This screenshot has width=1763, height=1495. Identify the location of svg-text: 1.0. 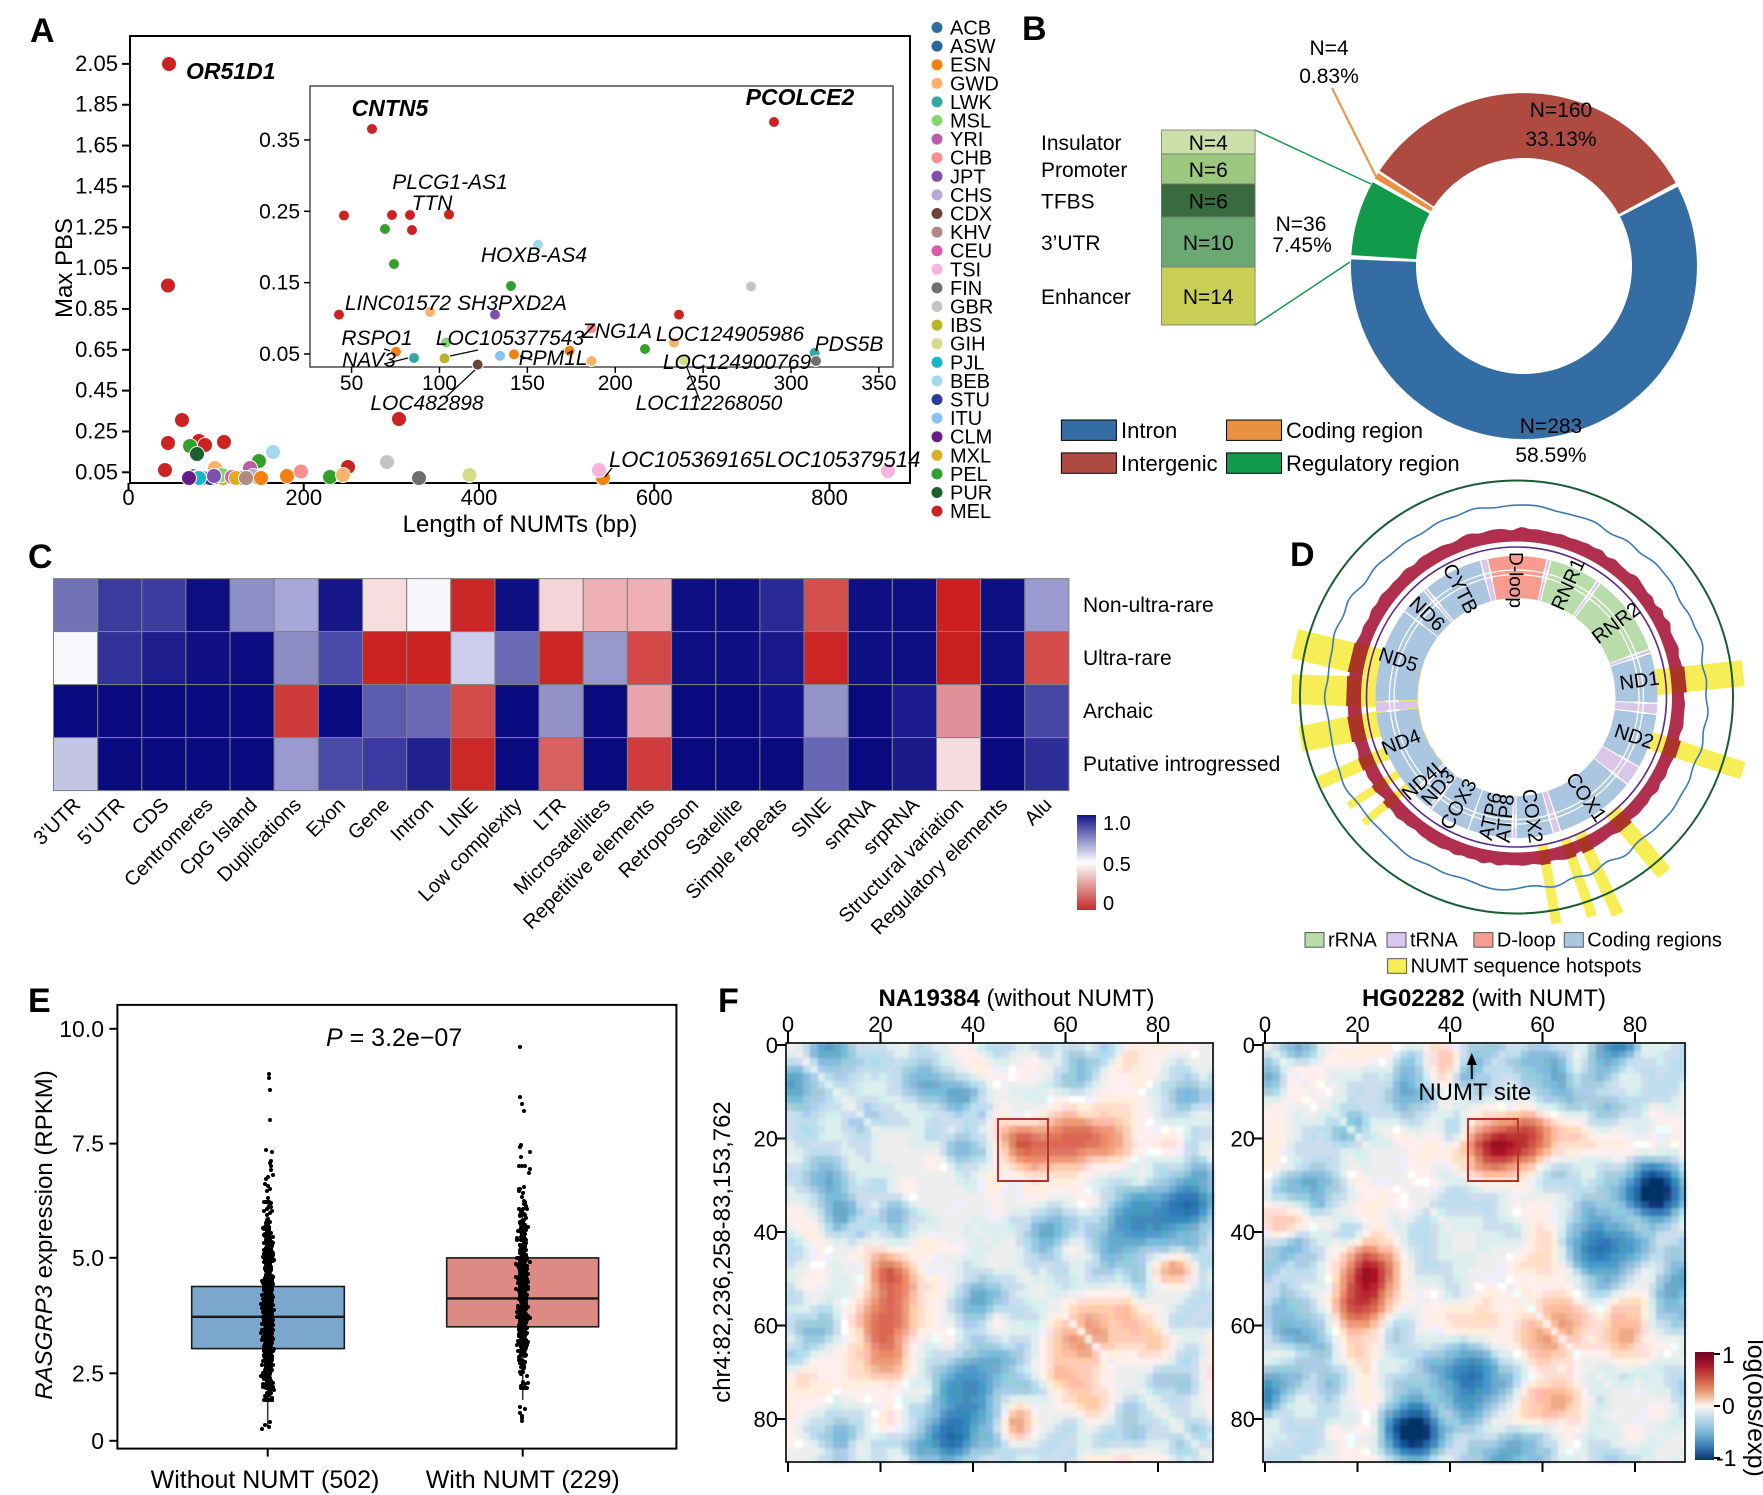
(1117, 824).